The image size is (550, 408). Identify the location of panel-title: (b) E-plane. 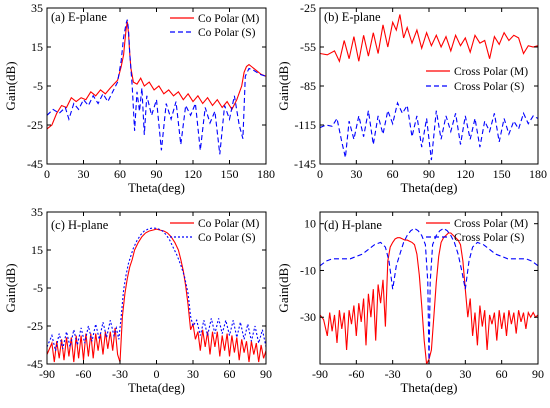
(352, 17).